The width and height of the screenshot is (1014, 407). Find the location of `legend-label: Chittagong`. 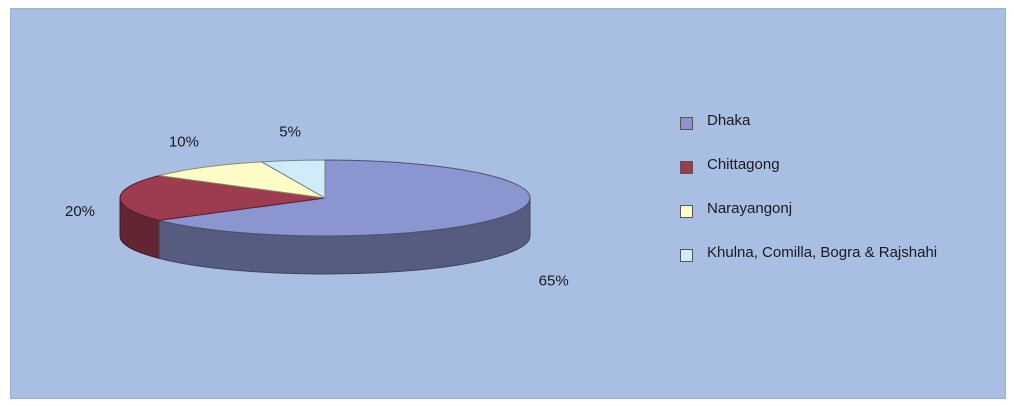

legend-label: Chittagong is located at coordinates (743, 164).